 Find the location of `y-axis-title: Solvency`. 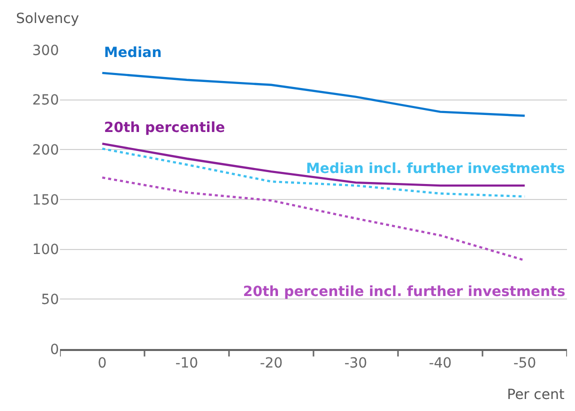

y-axis-title: Solvency is located at coordinates (48, 19).